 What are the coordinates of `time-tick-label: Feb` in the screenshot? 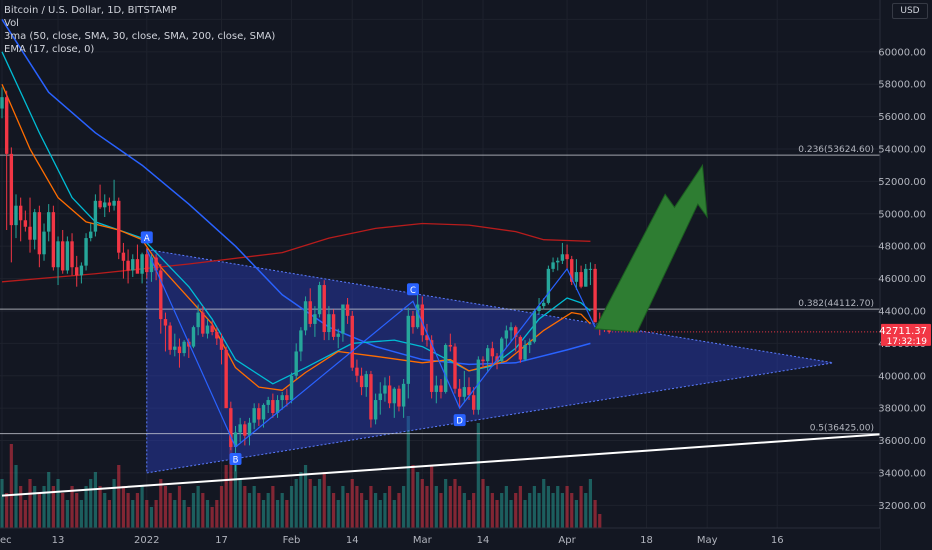 It's located at (292, 540).